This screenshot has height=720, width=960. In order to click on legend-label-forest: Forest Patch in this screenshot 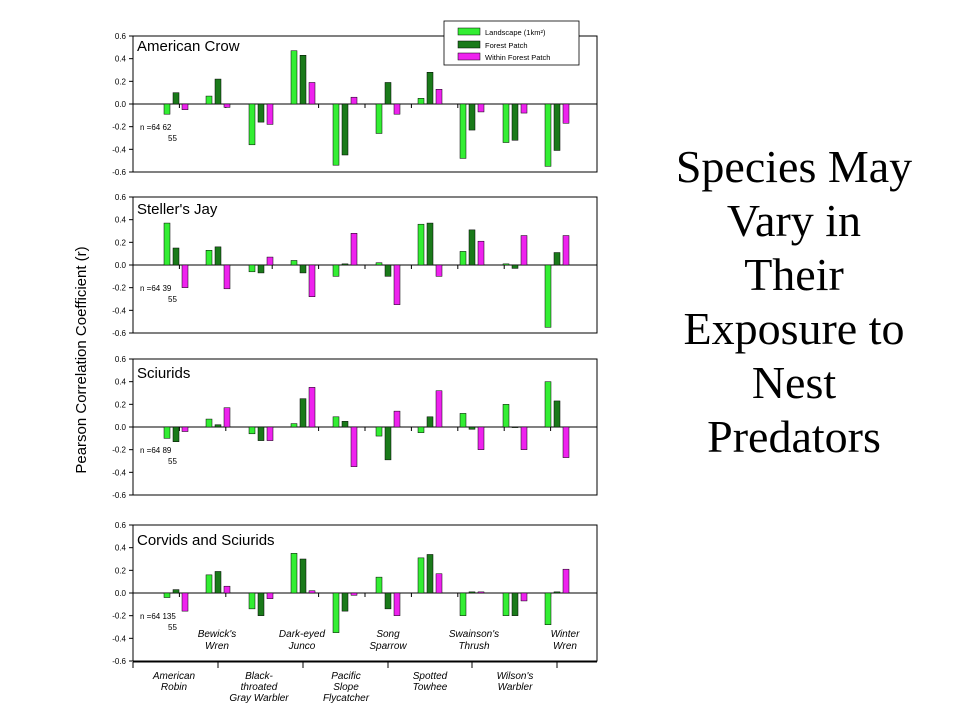, I will do `click(506, 45)`.